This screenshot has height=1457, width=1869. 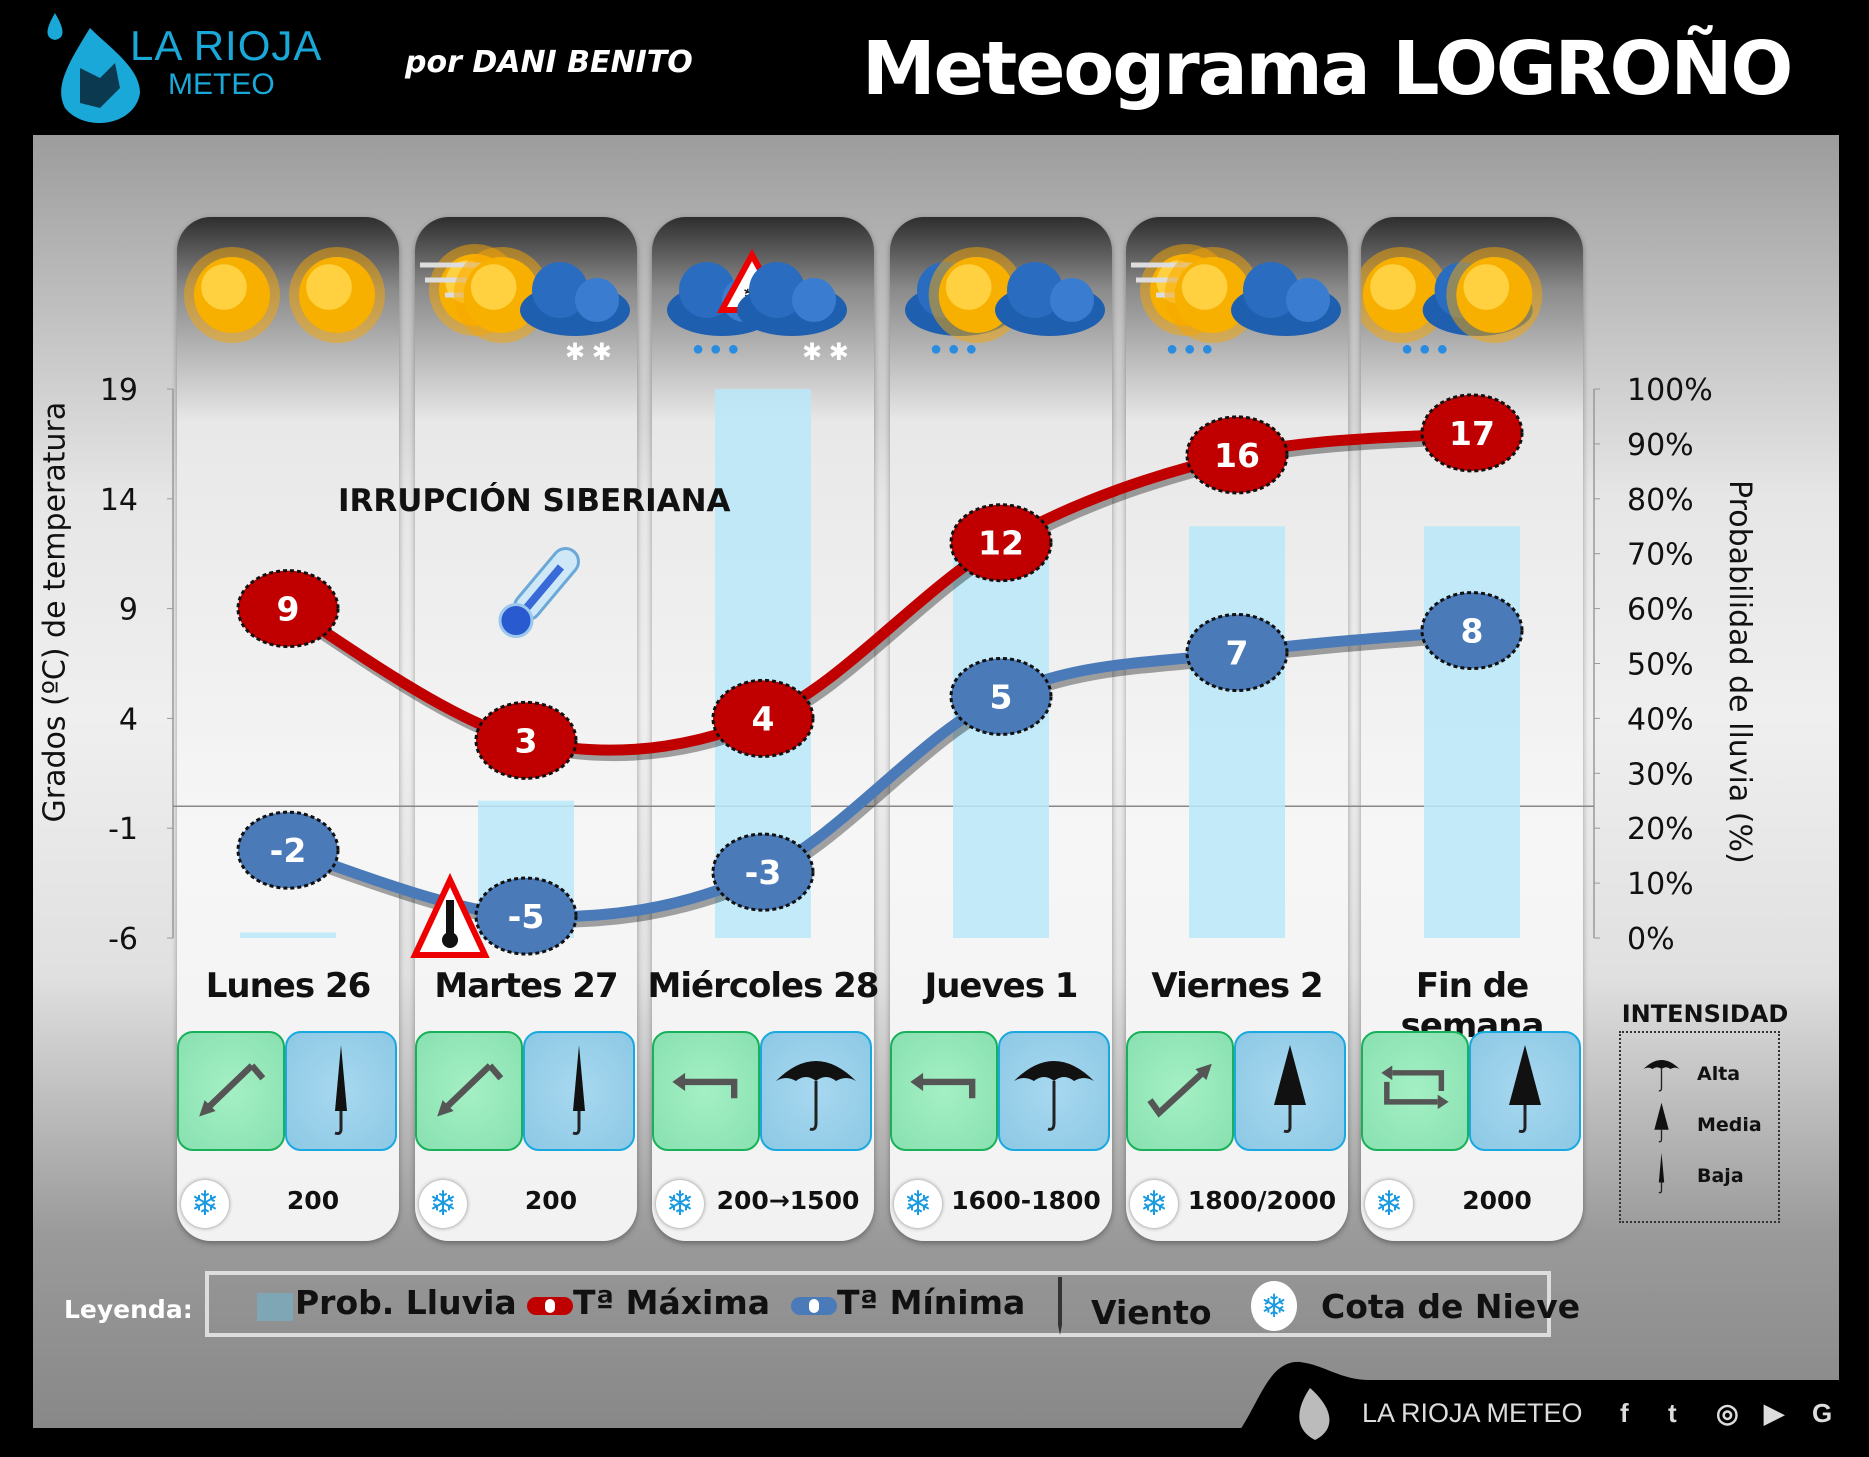 I want to click on intensity-level: Alta, so click(x=1719, y=1074).